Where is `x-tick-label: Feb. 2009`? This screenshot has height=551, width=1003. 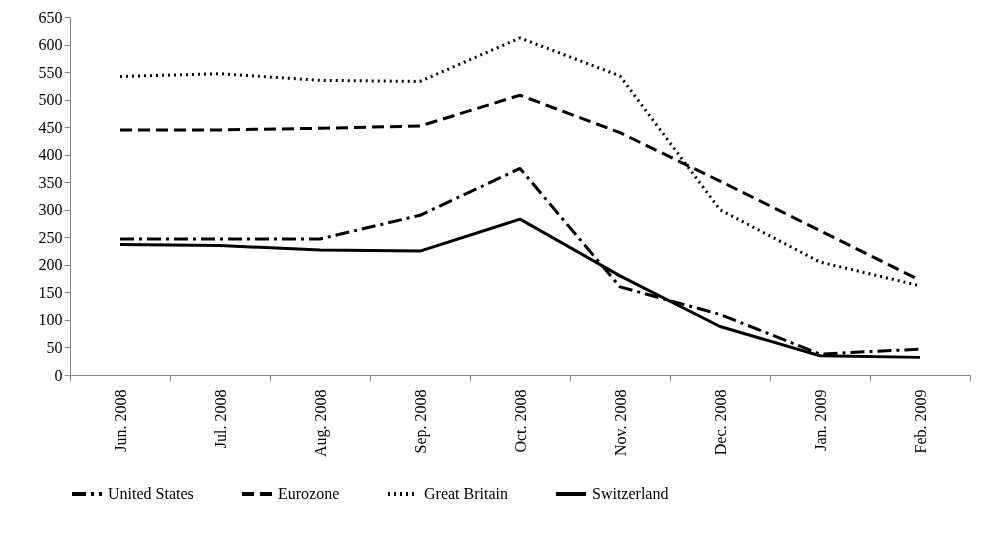 x-tick-label: Feb. 2009 is located at coordinates (920, 421).